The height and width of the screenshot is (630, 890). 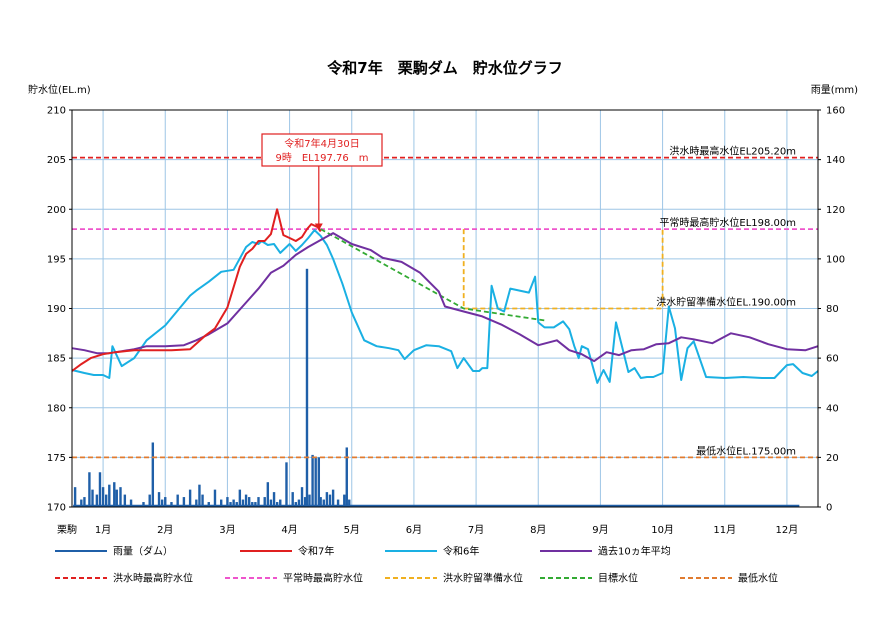 I want to click on month-tick-label: 5月, so click(x=352, y=530).